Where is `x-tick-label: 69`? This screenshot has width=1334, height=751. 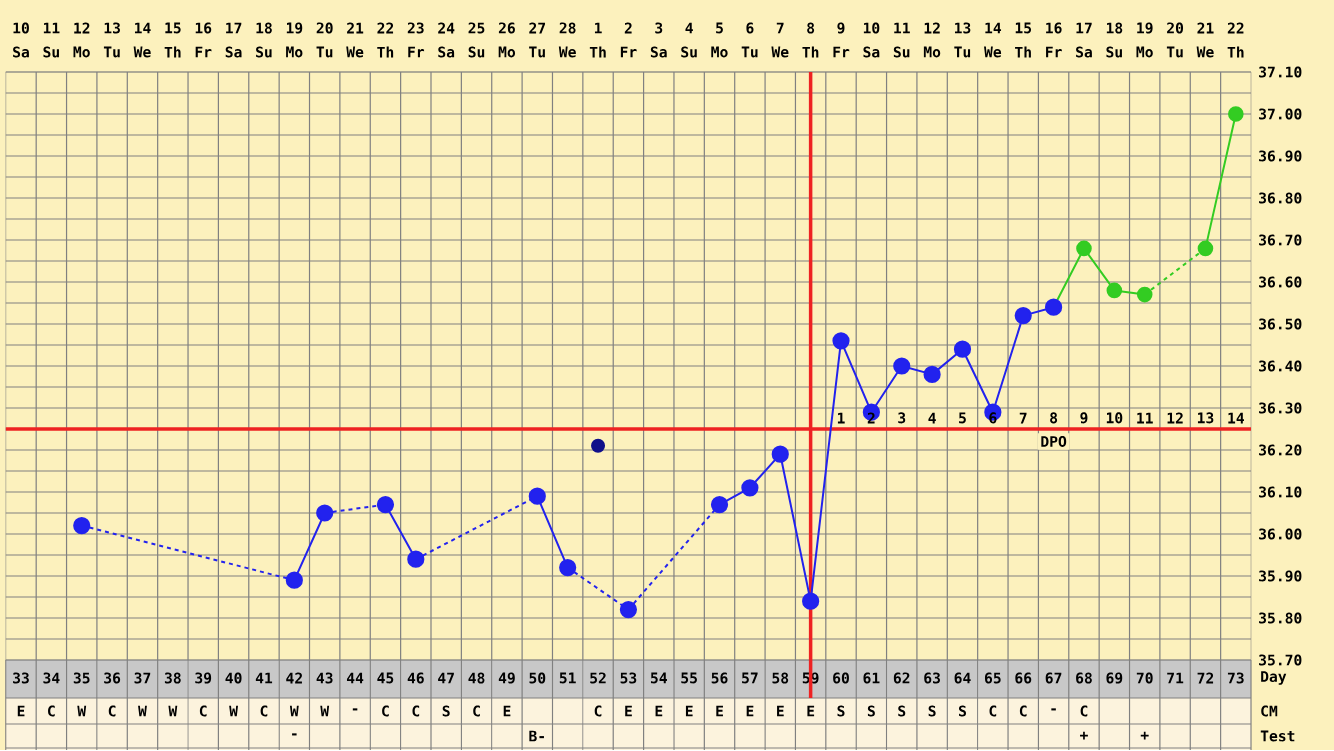 x-tick-label: 69 is located at coordinates (1114, 678).